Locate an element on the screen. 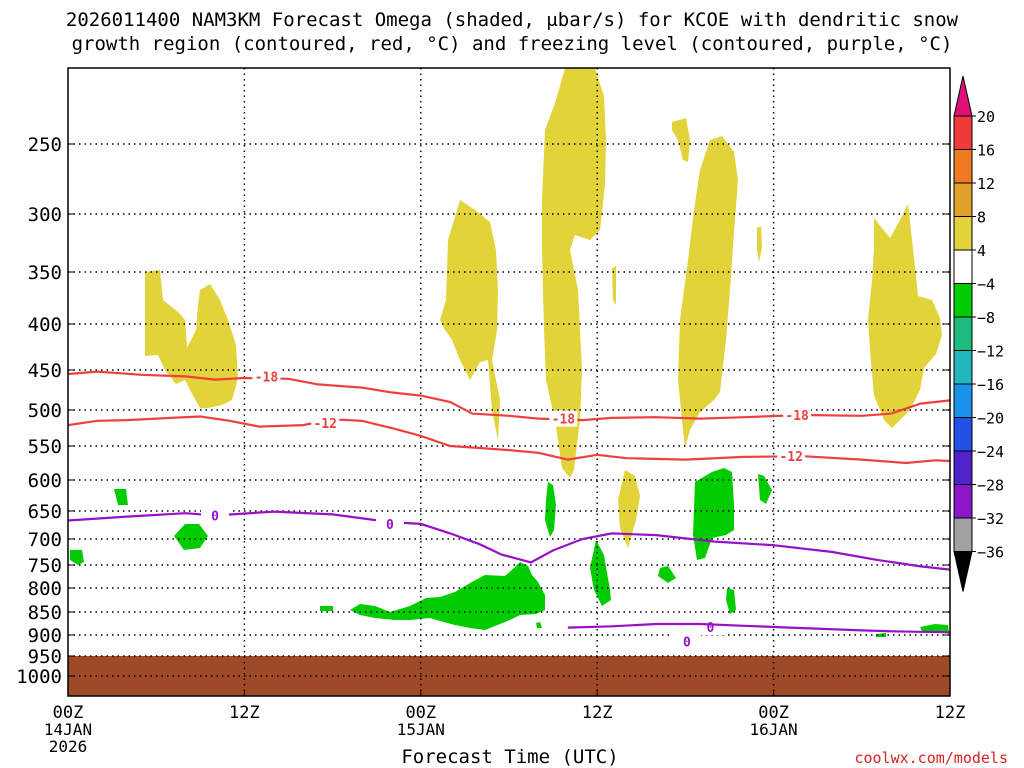 This screenshot has height=768, width=1024. y-tick-label: 250 is located at coordinates (45, 145).